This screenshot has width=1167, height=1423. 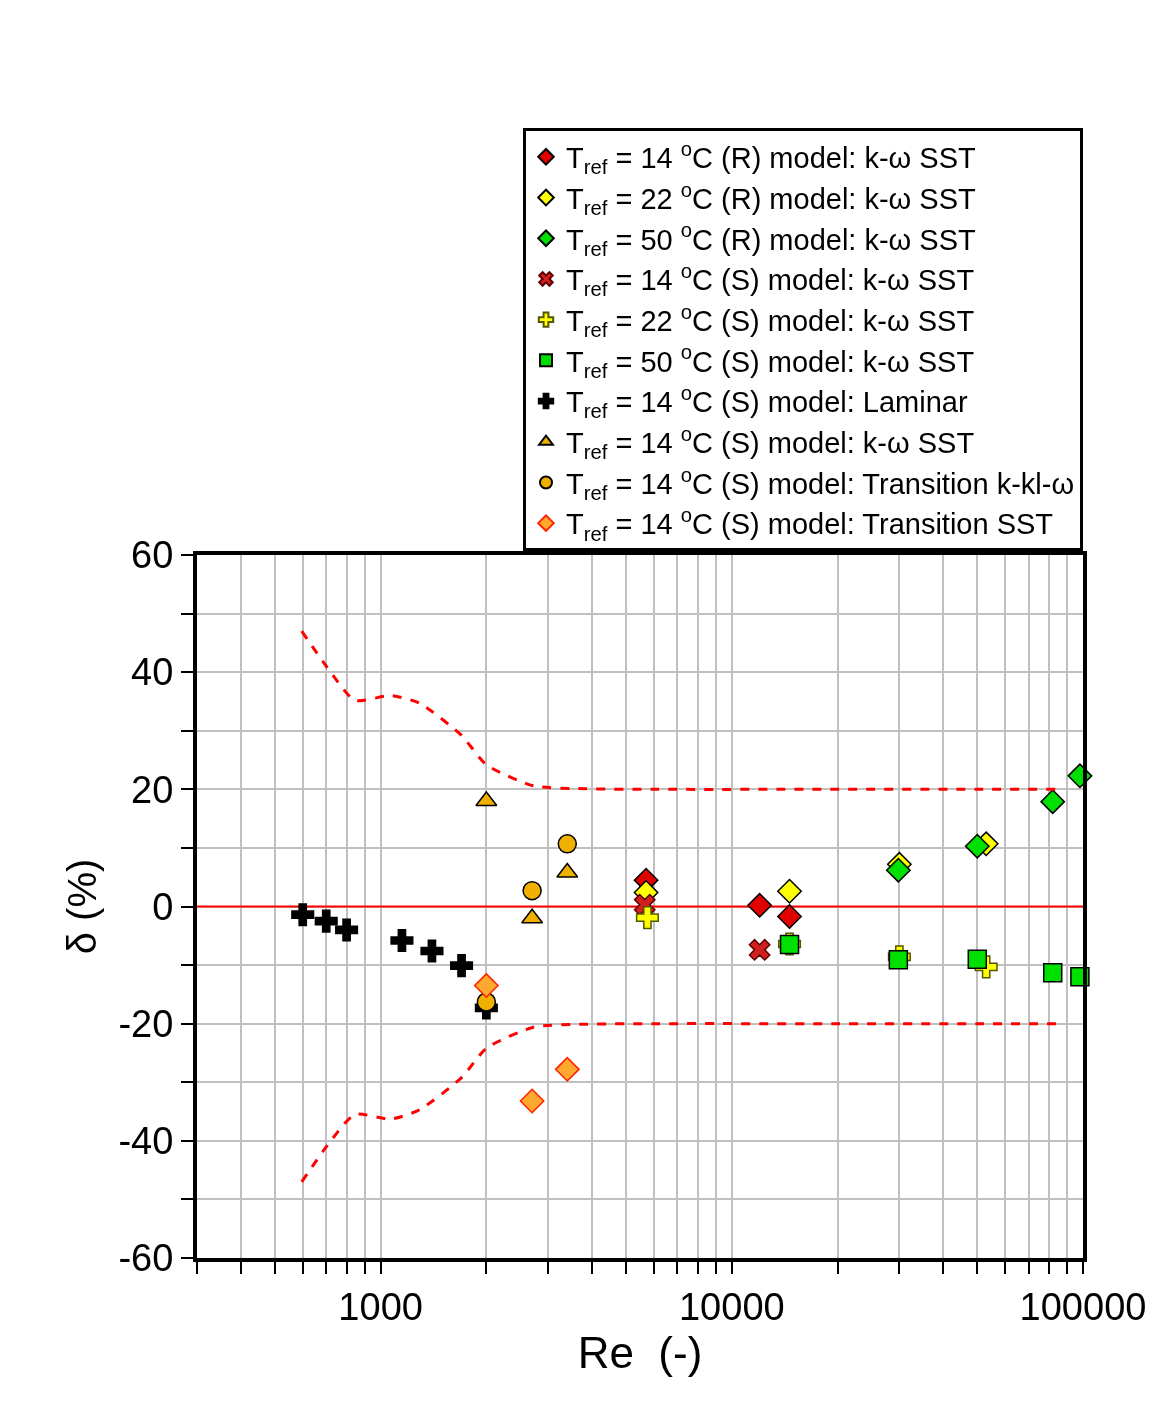 I want to click on x-tick-label: 100000, so click(x=1083, y=1306).